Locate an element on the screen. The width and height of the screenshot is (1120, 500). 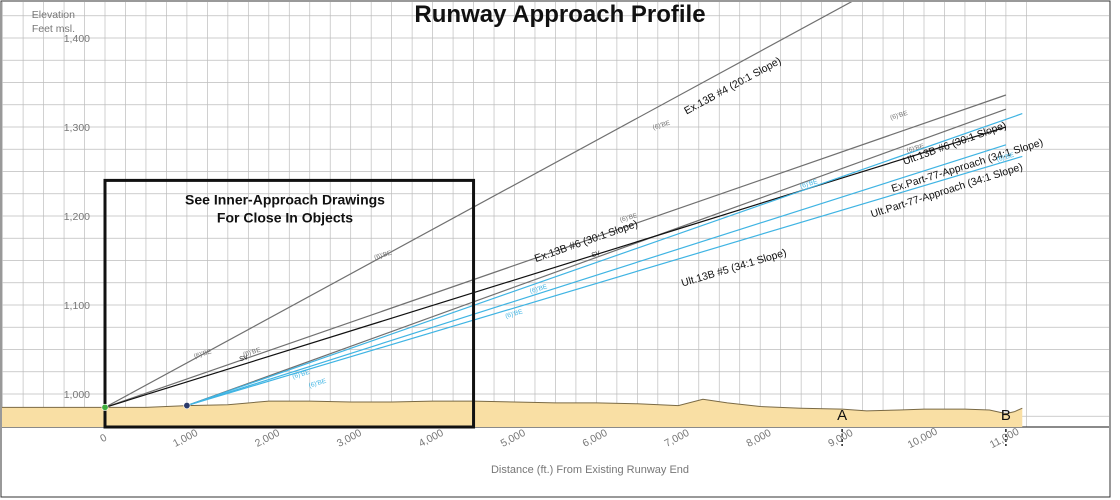
y-tick-label-3: 1,300 is located at coordinates (77, 128).